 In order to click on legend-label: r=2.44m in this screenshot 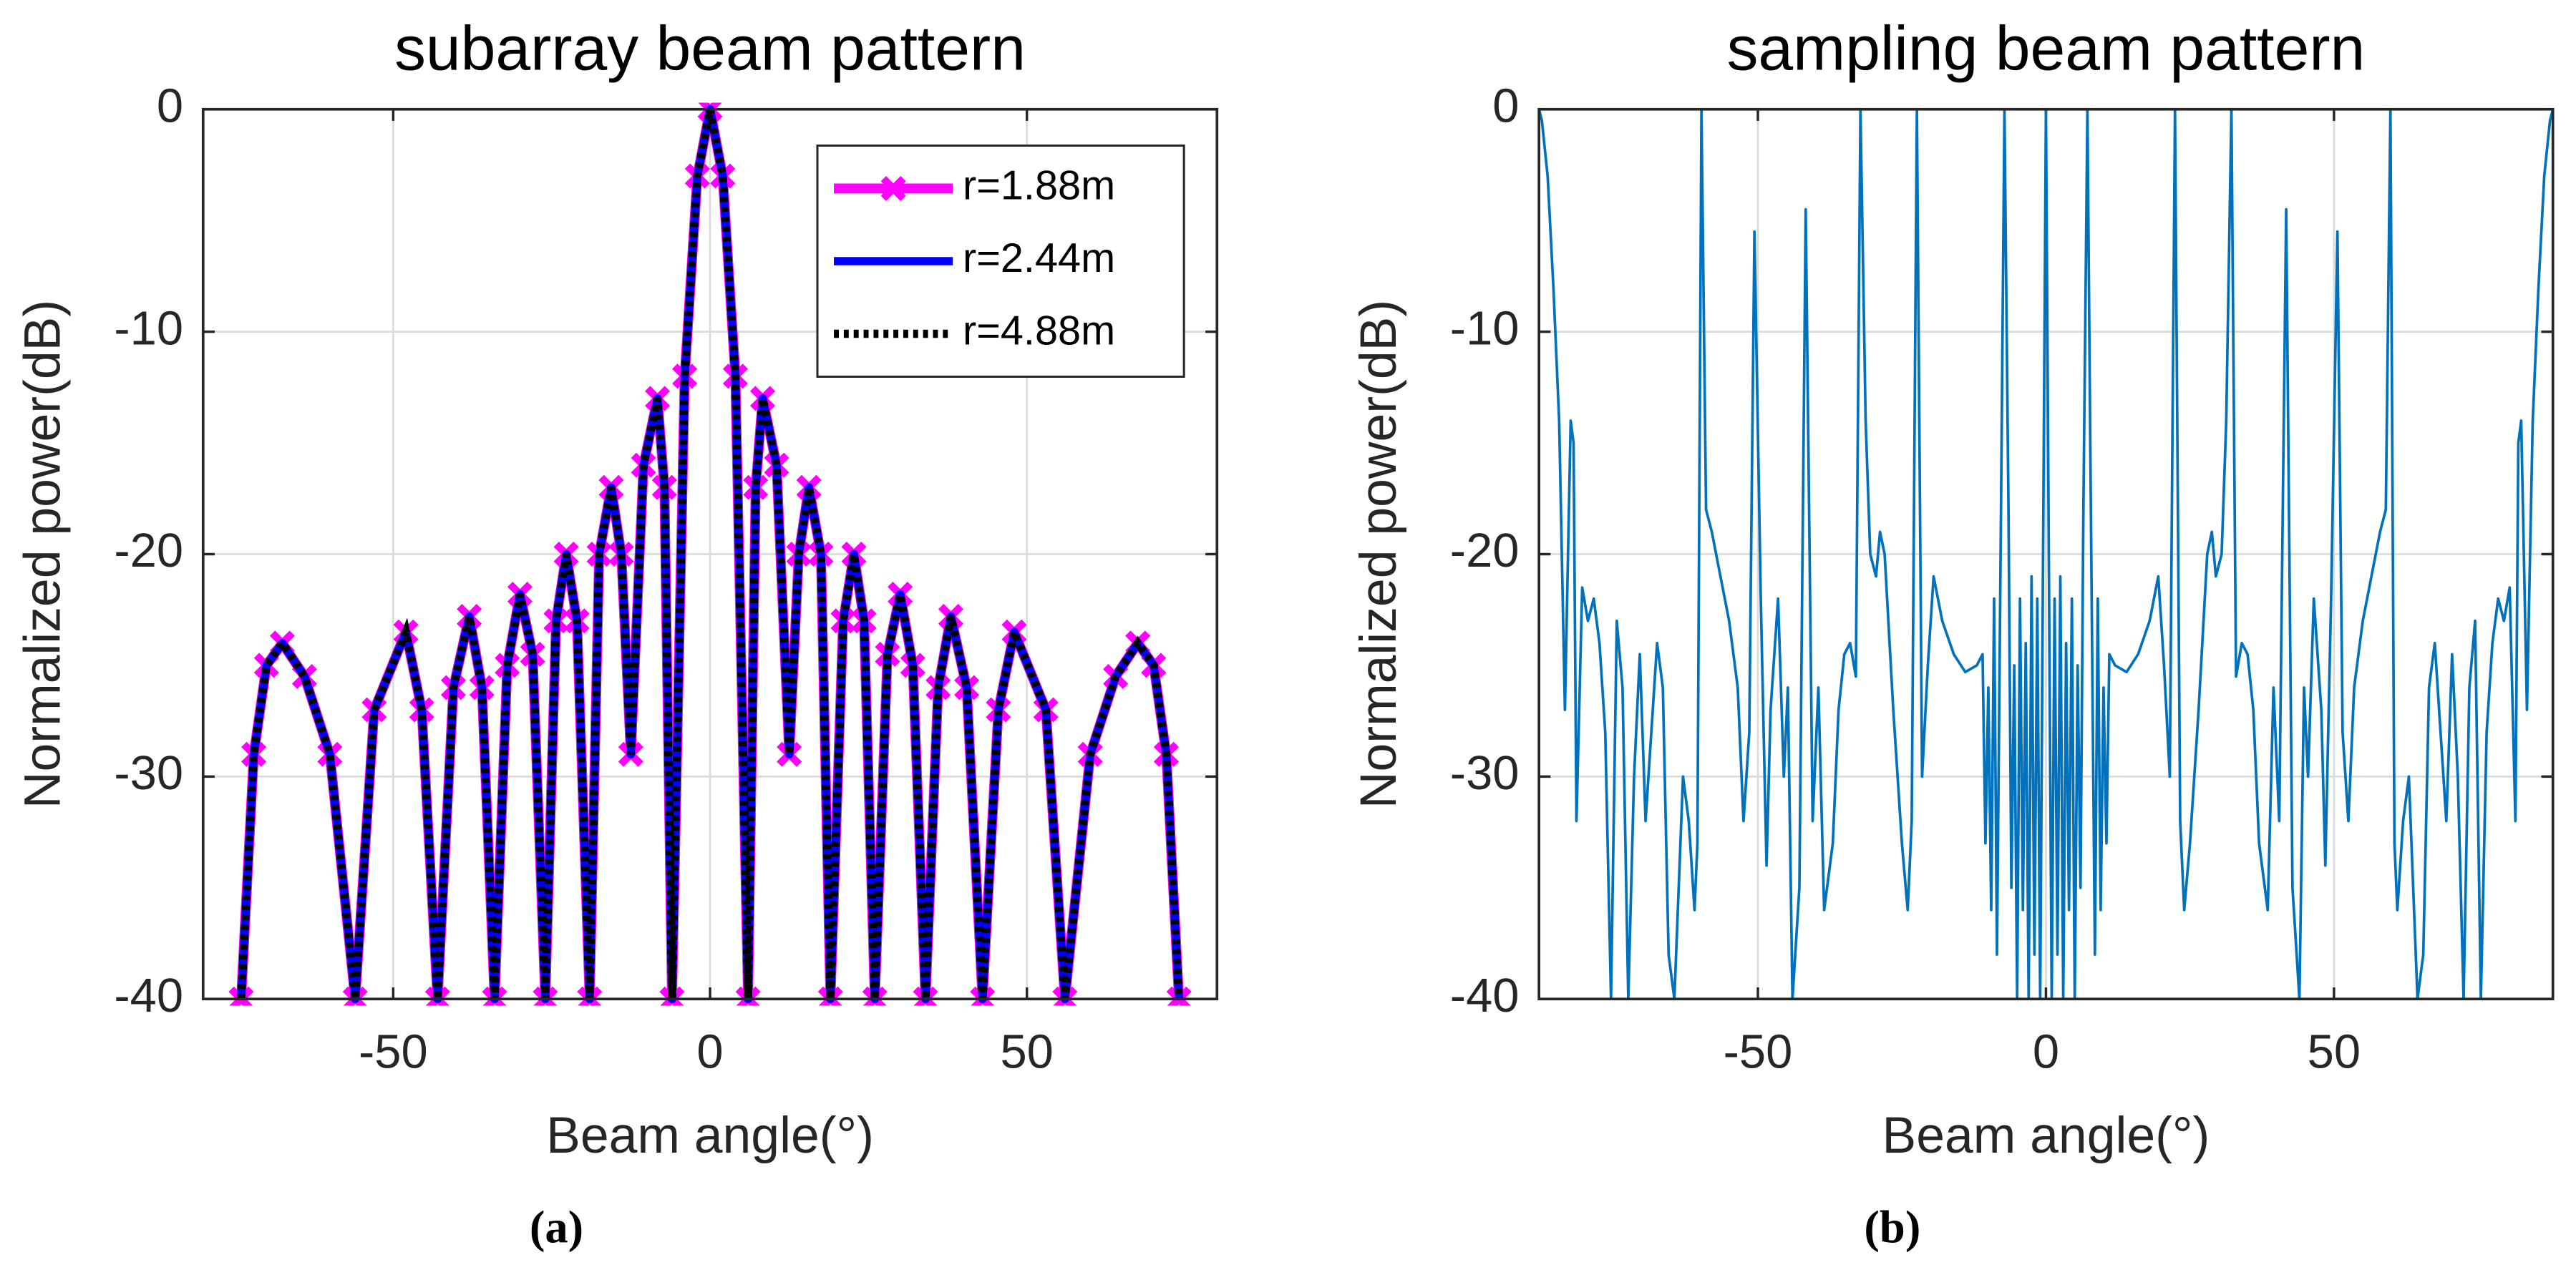, I will do `click(1039, 258)`.